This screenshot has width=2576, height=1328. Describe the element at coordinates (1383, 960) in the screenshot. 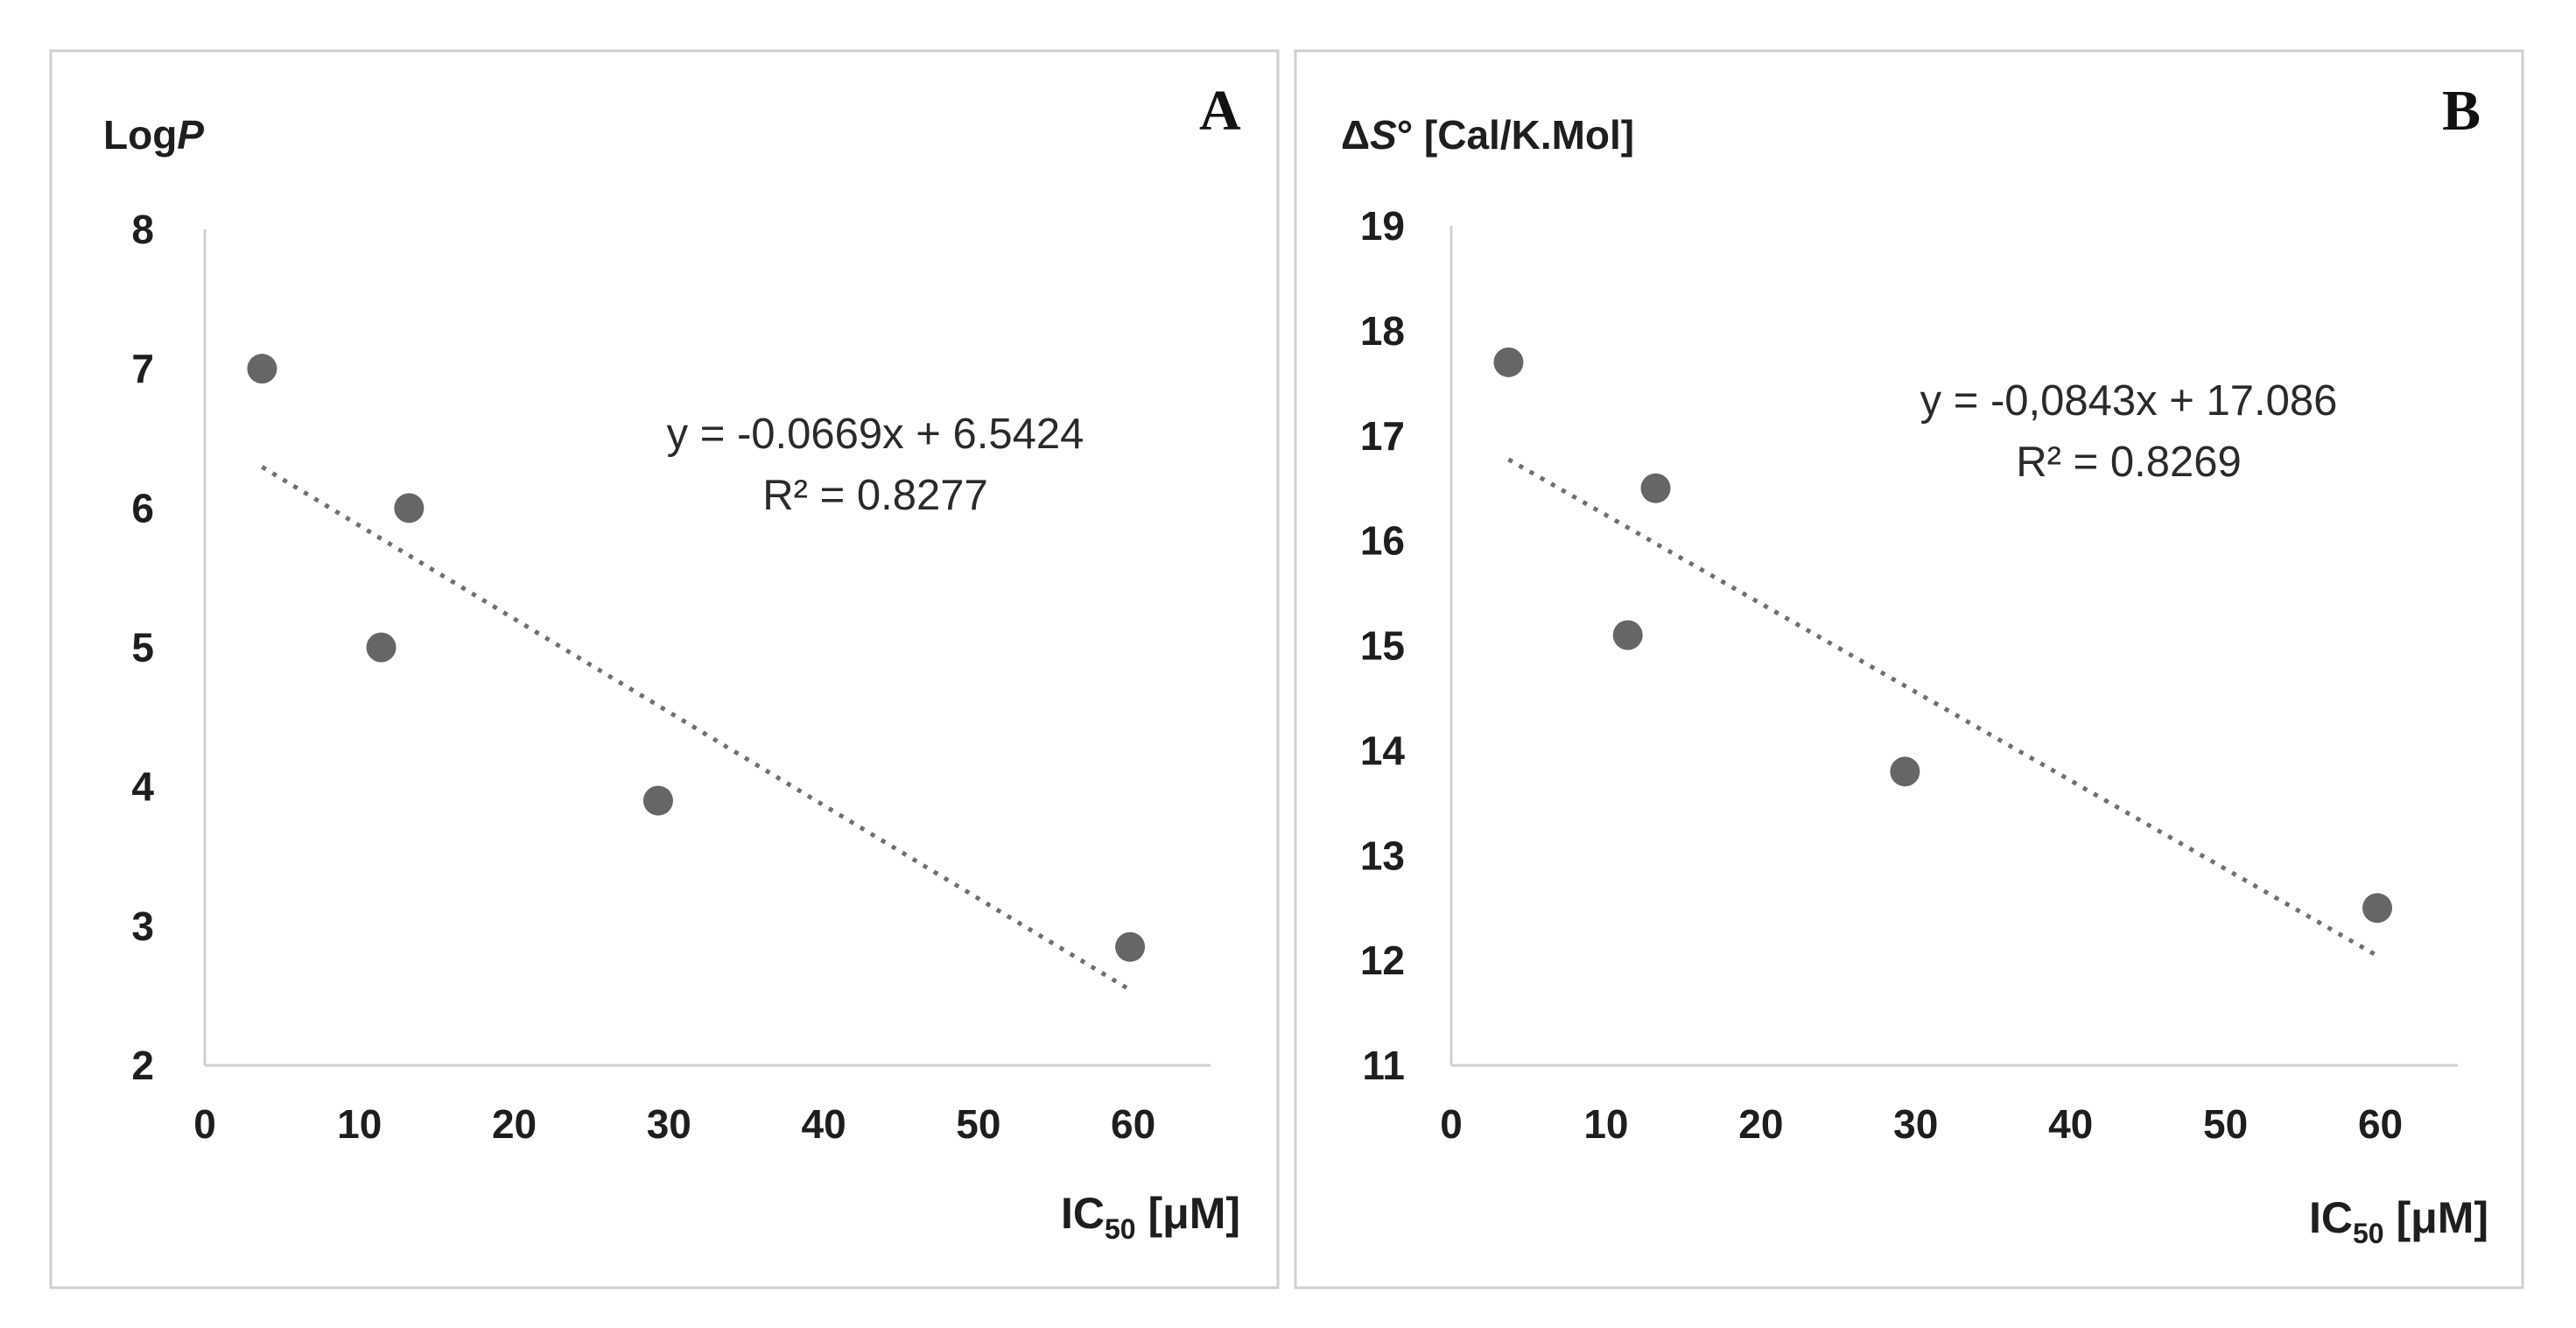

I see `panel-b-y-tick-label: 12` at that location.